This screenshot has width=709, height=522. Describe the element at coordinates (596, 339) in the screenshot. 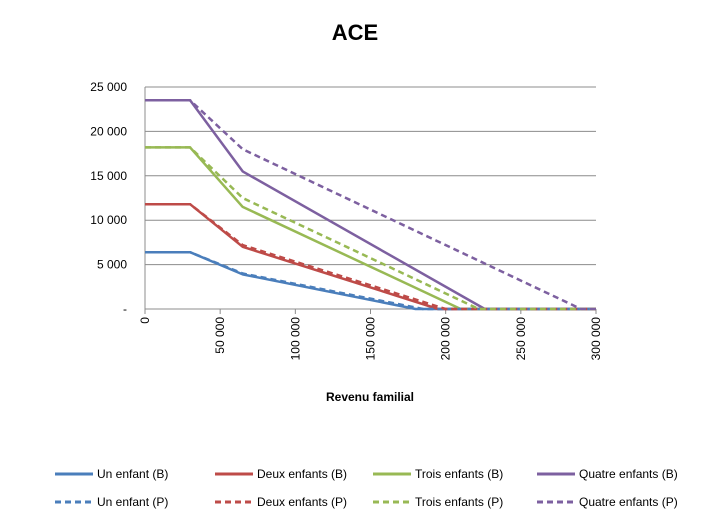

I see `x-tick-label: 300 000` at that location.